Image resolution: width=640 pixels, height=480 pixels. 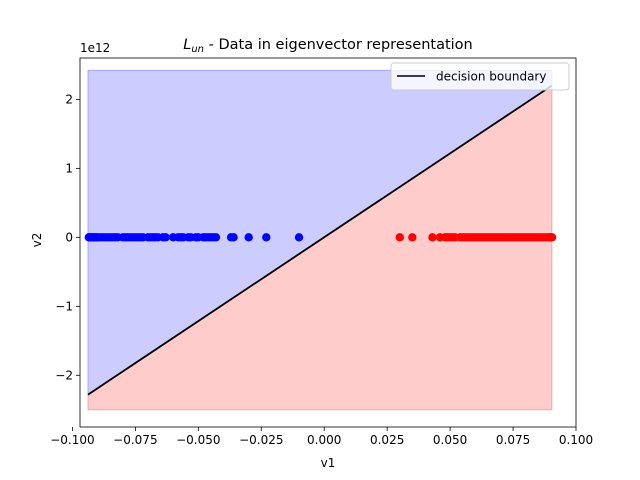 I want to click on y-tick-label: −1, so click(x=64, y=307).